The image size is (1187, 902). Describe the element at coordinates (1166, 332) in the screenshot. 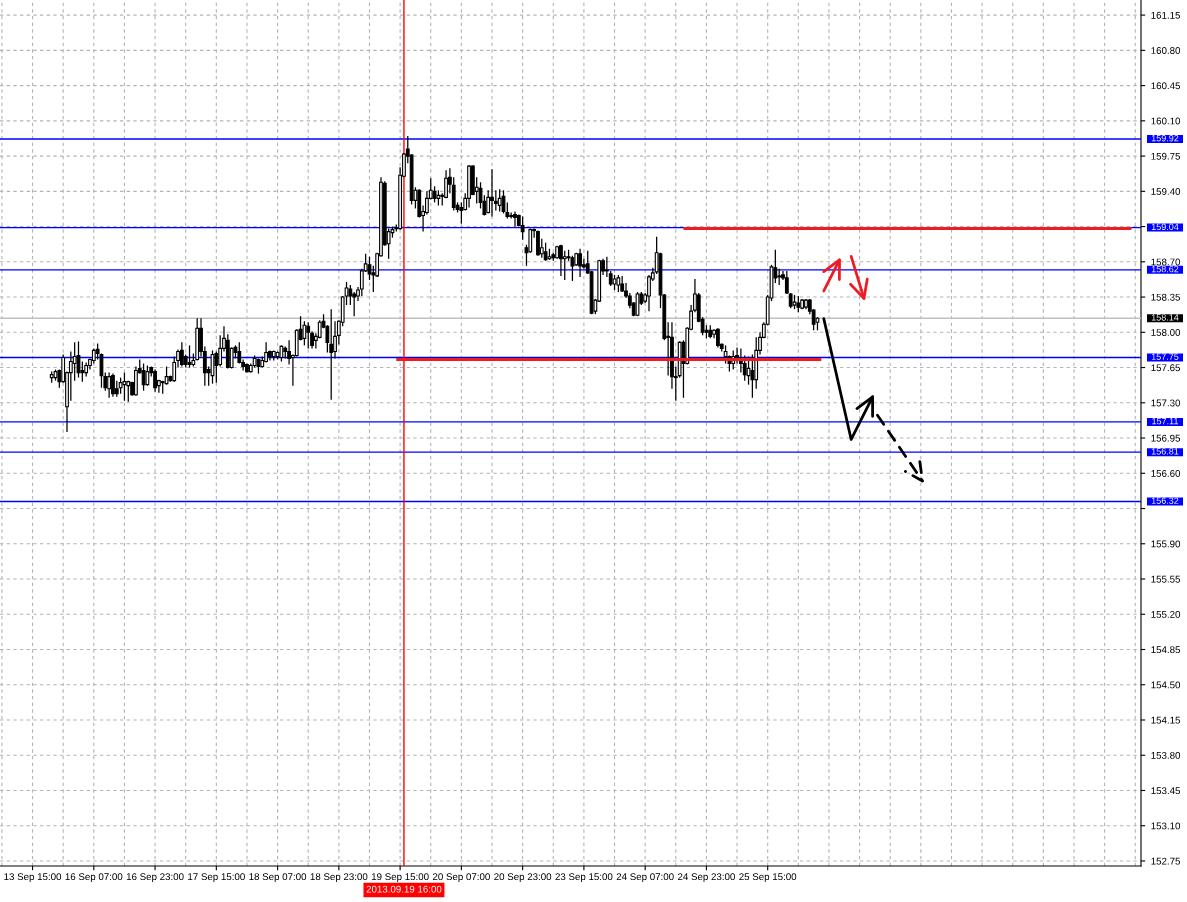

I see `y-tick-label: 158.00` at that location.